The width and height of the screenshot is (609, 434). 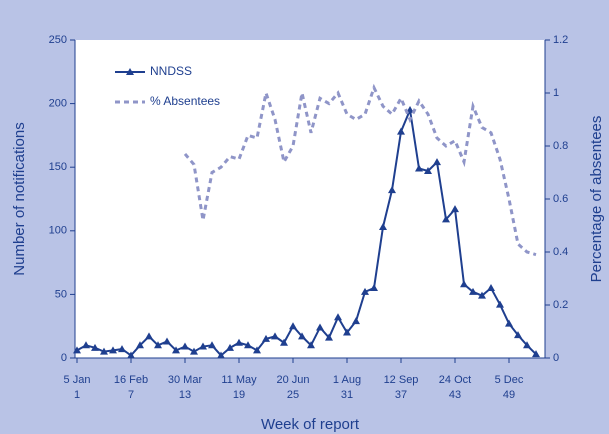 I want to click on x-tick-date: 11 May, so click(x=239, y=380).